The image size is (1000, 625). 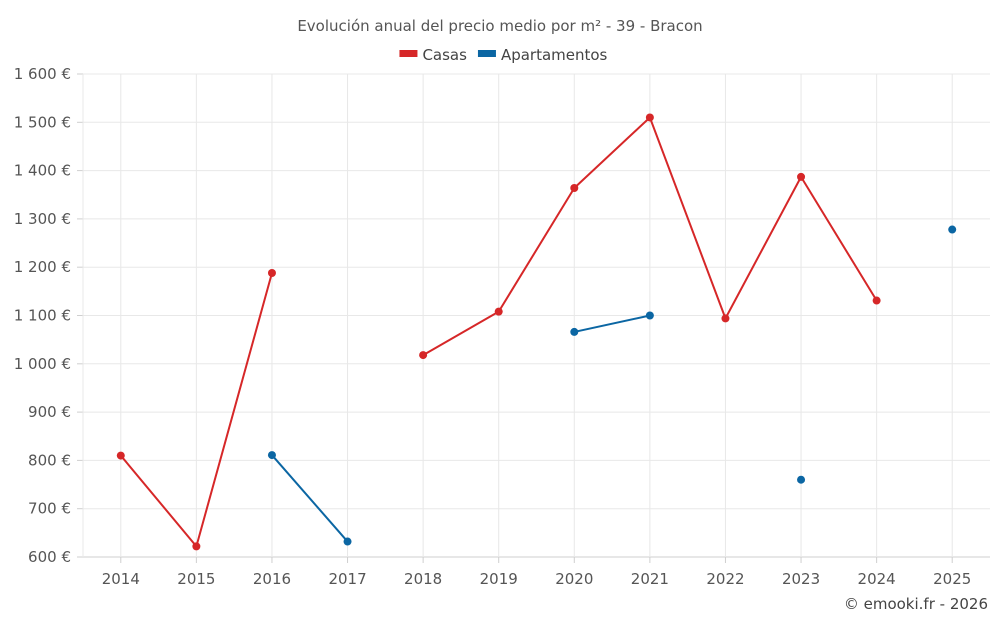 What do you see at coordinates (444, 55) in the screenshot?
I see `legend-label-casas: Casas` at bounding box center [444, 55].